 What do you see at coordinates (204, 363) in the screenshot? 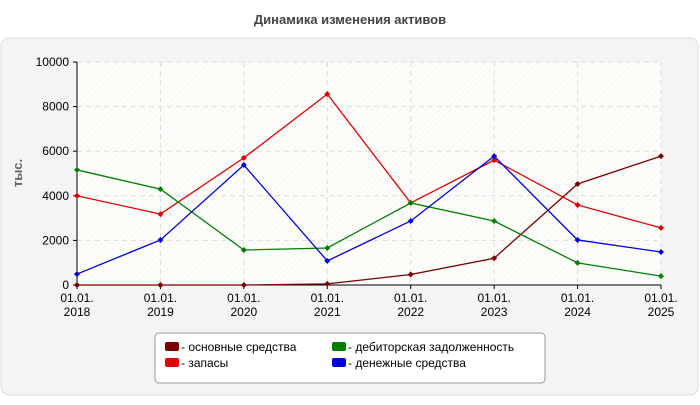
I see `legend-label: - запасы` at bounding box center [204, 363].